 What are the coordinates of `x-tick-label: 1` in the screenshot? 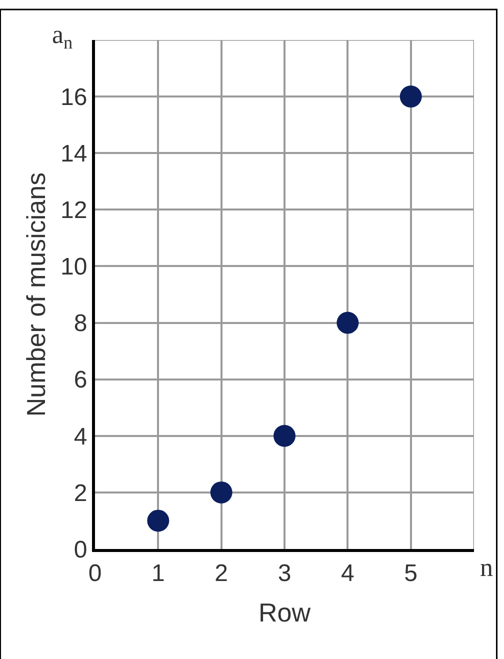 It's located at (158, 573).